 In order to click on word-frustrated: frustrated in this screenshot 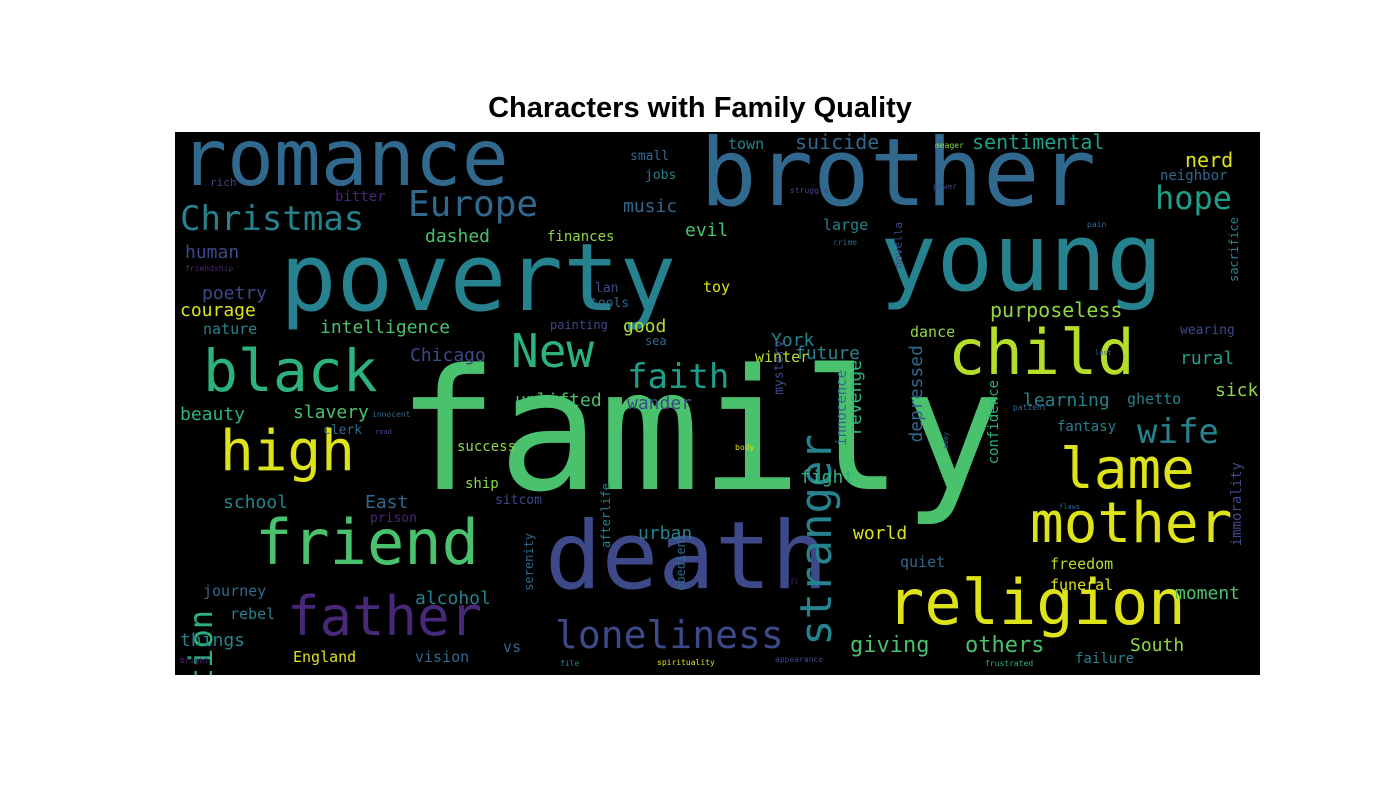, I will do `click(1009, 663)`.